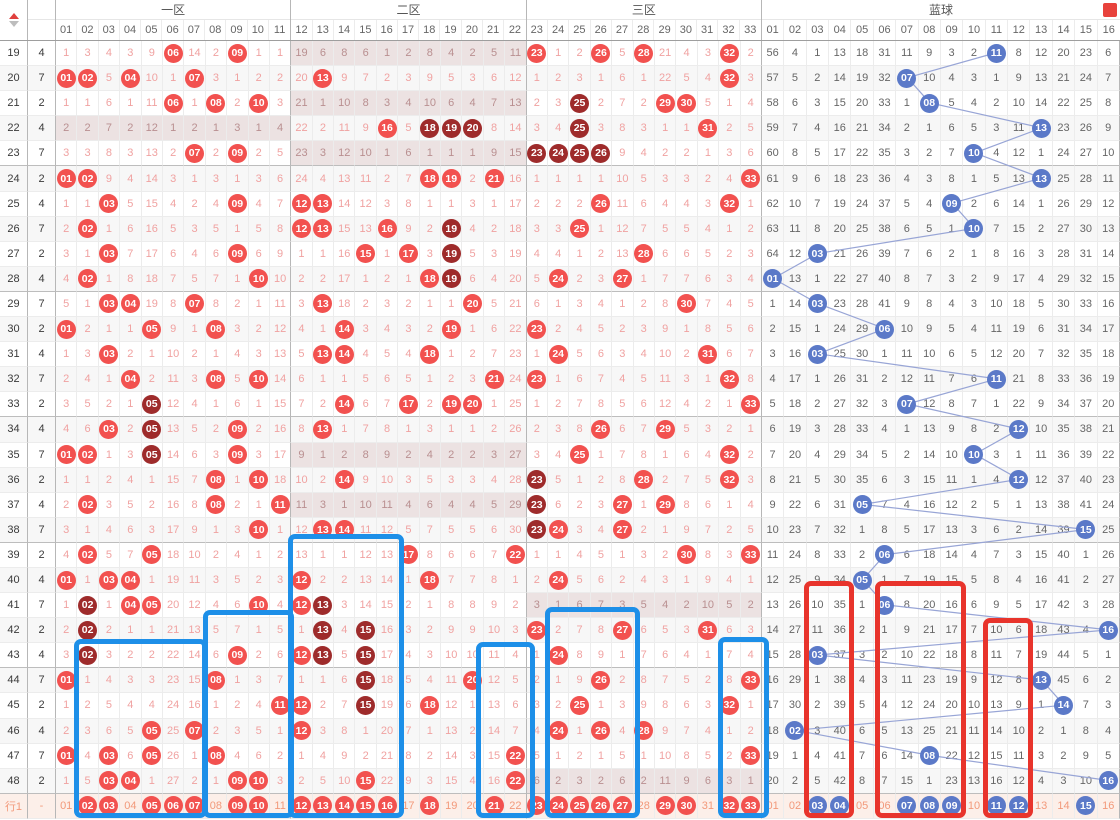  What do you see at coordinates (622, 505) in the screenshot?
I see `red-ball: 27` at bounding box center [622, 505].